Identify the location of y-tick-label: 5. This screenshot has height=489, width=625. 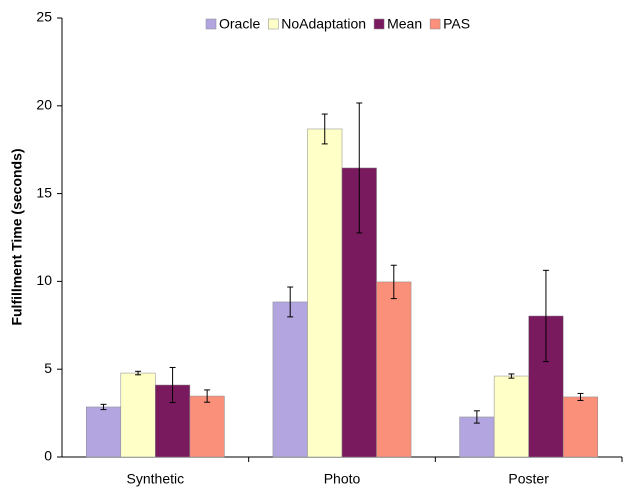
(48, 368).